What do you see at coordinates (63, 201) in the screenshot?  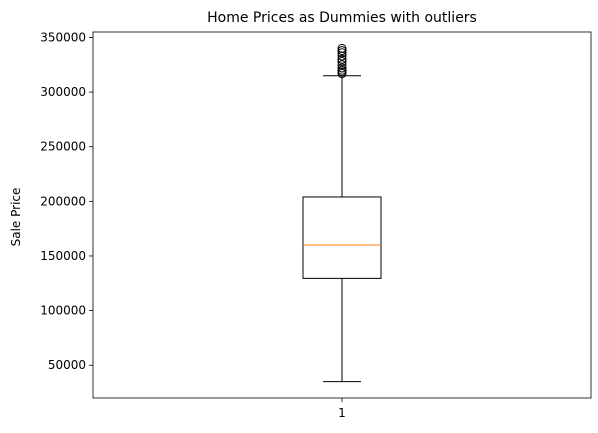 I see `y-tick-label: 200000` at bounding box center [63, 201].